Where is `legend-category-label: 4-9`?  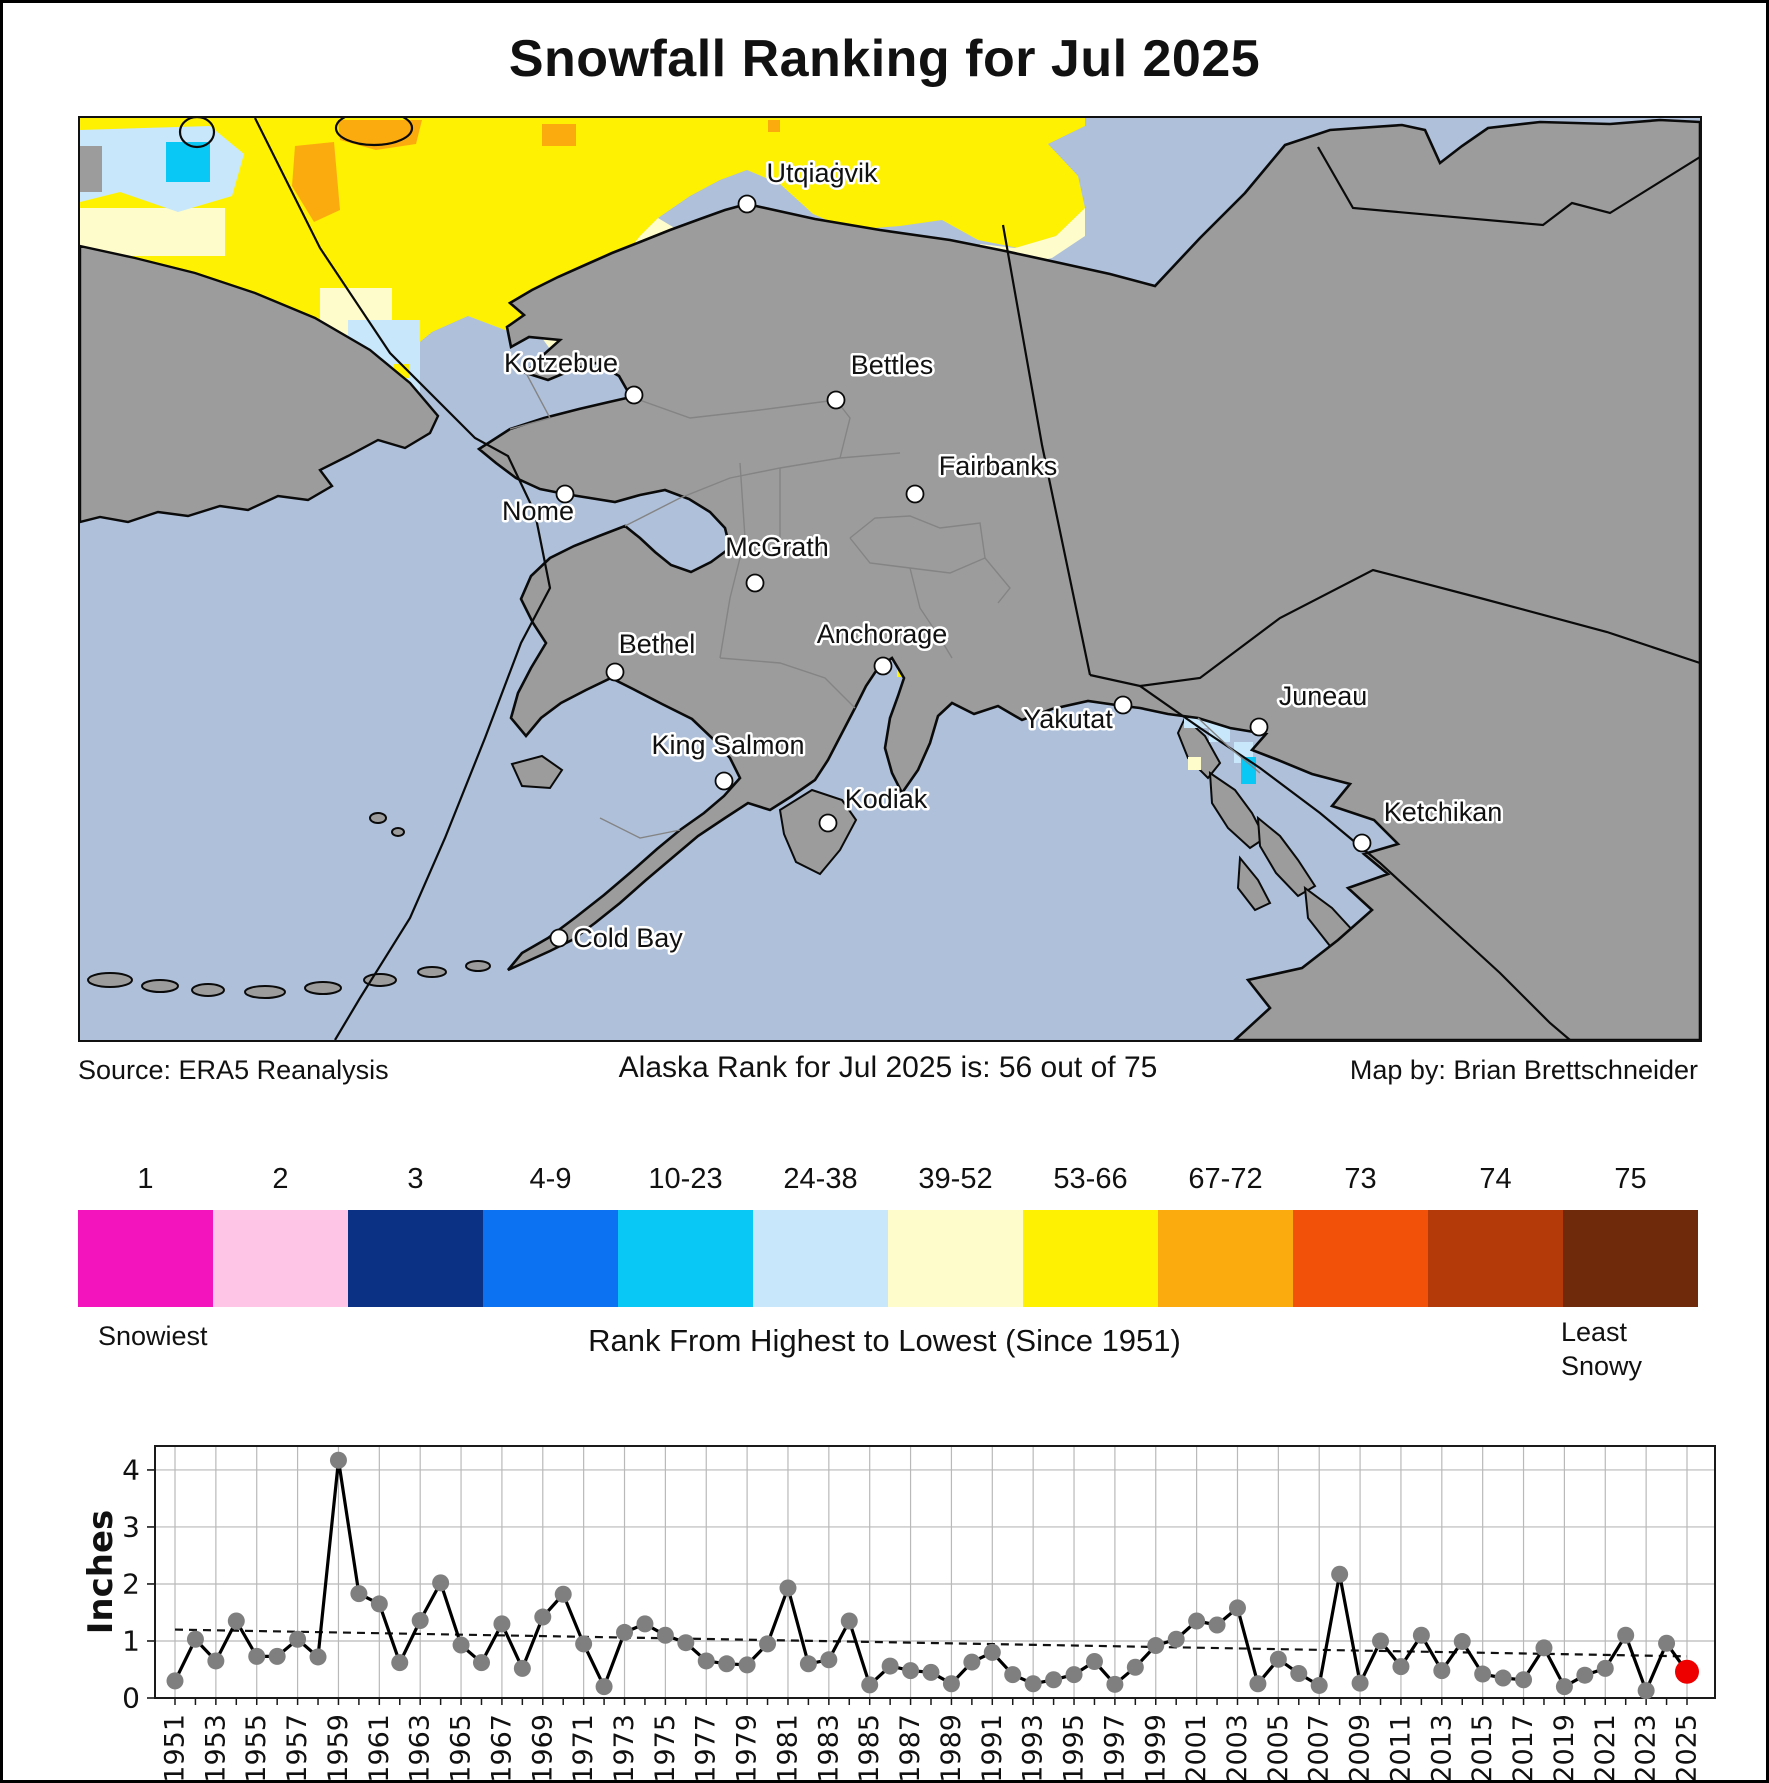
legend-category-label: 4-9 is located at coordinates (550, 1179).